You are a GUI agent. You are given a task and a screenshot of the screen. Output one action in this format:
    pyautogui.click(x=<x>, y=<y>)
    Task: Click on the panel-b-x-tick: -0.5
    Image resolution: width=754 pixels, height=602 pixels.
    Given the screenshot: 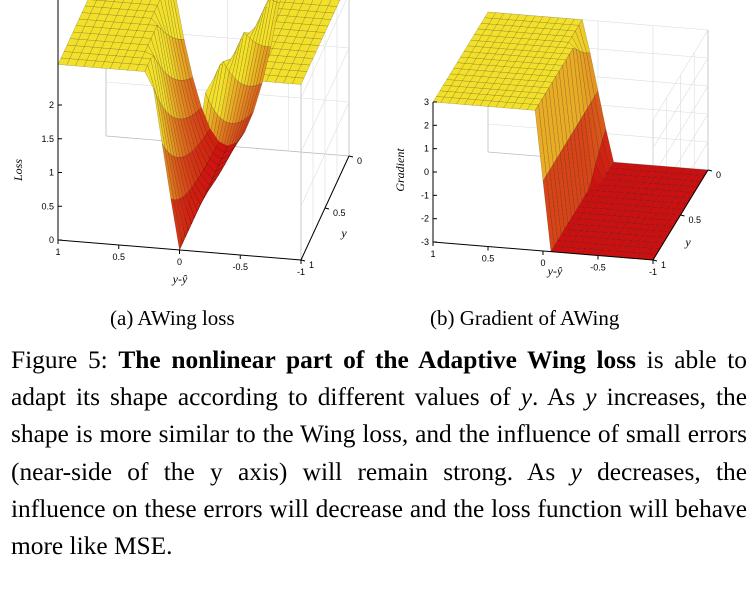 What is the action you would take?
    pyautogui.click(x=598, y=268)
    